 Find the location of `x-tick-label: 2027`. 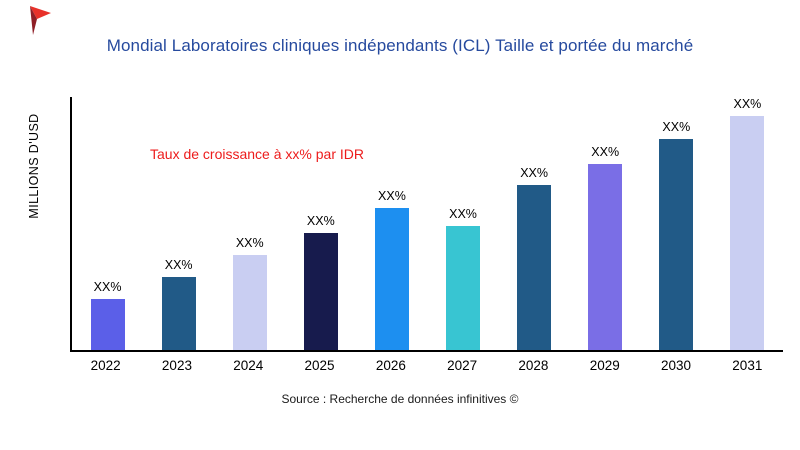

x-tick-label: 2027 is located at coordinates (462, 365).